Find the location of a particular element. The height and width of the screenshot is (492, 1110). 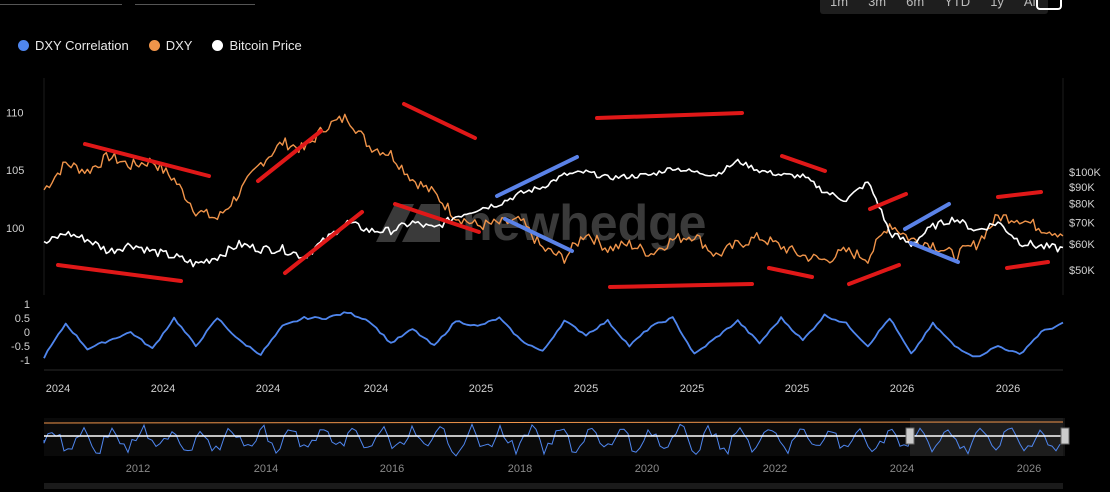

y-corr-tick-label: 0 is located at coordinates (27, 333).